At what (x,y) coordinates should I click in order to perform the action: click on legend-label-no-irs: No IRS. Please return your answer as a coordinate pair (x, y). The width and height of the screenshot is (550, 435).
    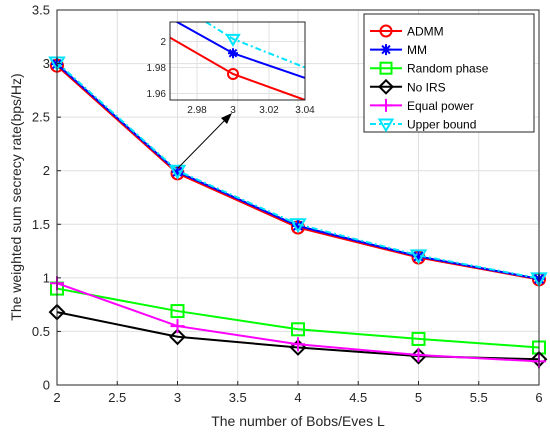
    Looking at the image, I should click on (426, 87).